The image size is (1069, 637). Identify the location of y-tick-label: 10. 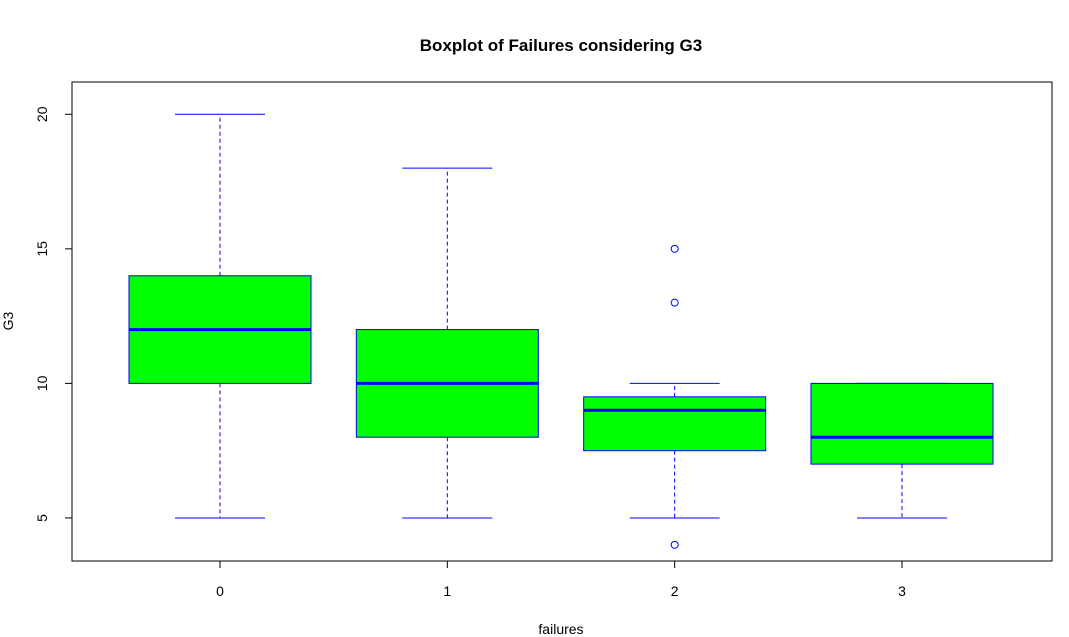
(42, 383).